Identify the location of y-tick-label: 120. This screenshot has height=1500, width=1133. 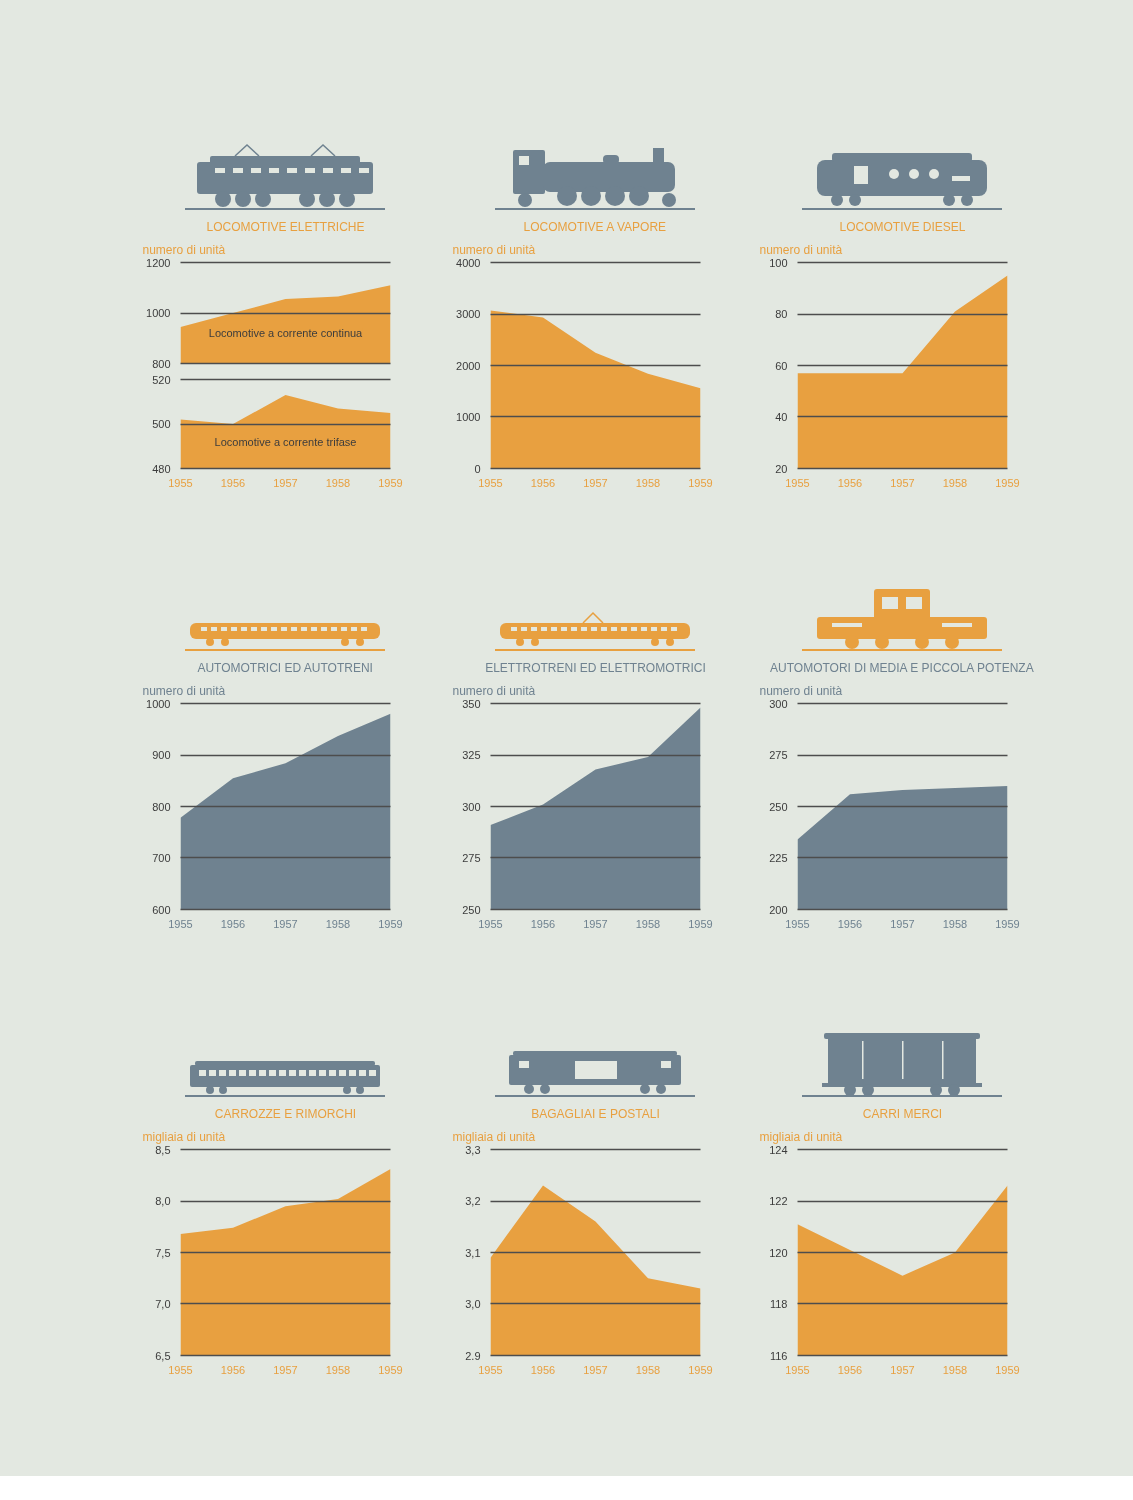
(778, 1252).